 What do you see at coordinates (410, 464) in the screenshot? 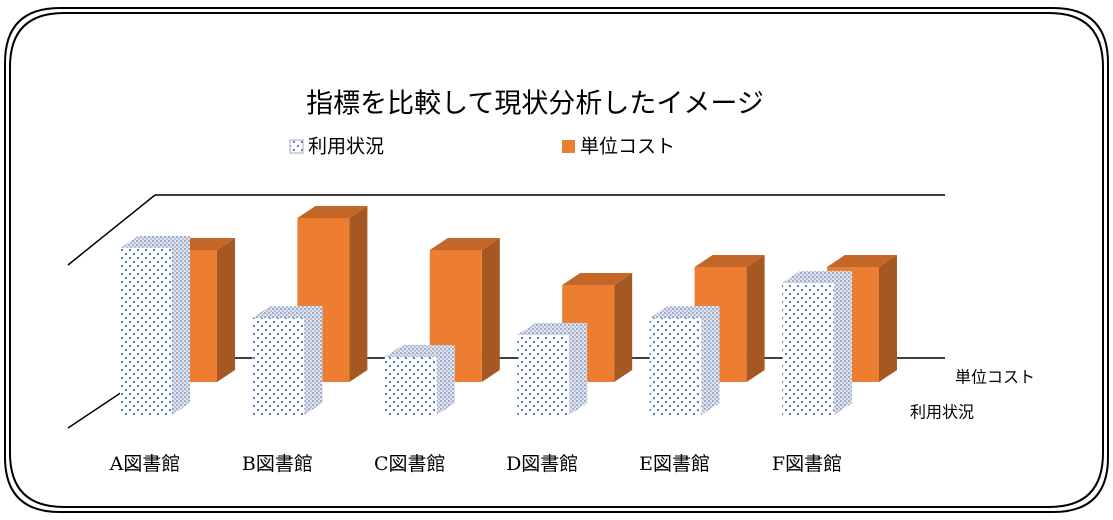
I see `x-tick-label: C図書館` at bounding box center [410, 464].